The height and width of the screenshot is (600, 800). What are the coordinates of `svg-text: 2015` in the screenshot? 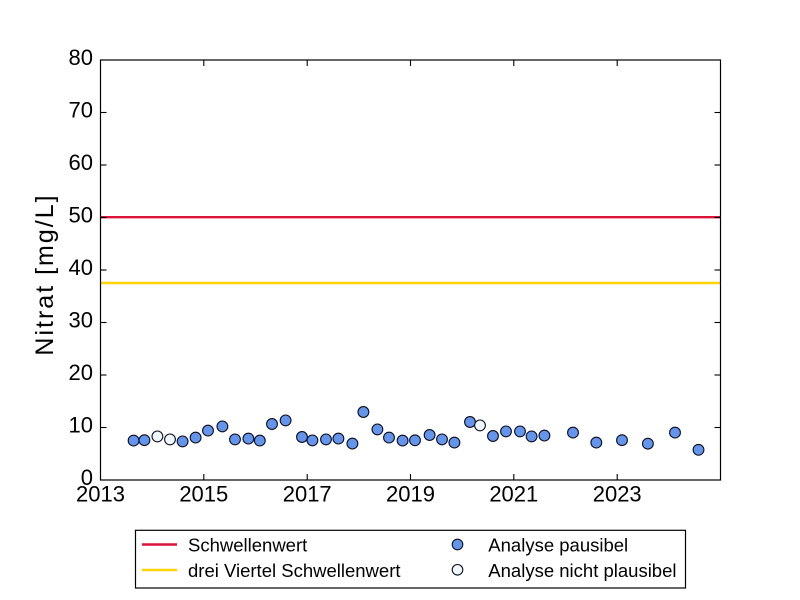 It's located at (203, 494).